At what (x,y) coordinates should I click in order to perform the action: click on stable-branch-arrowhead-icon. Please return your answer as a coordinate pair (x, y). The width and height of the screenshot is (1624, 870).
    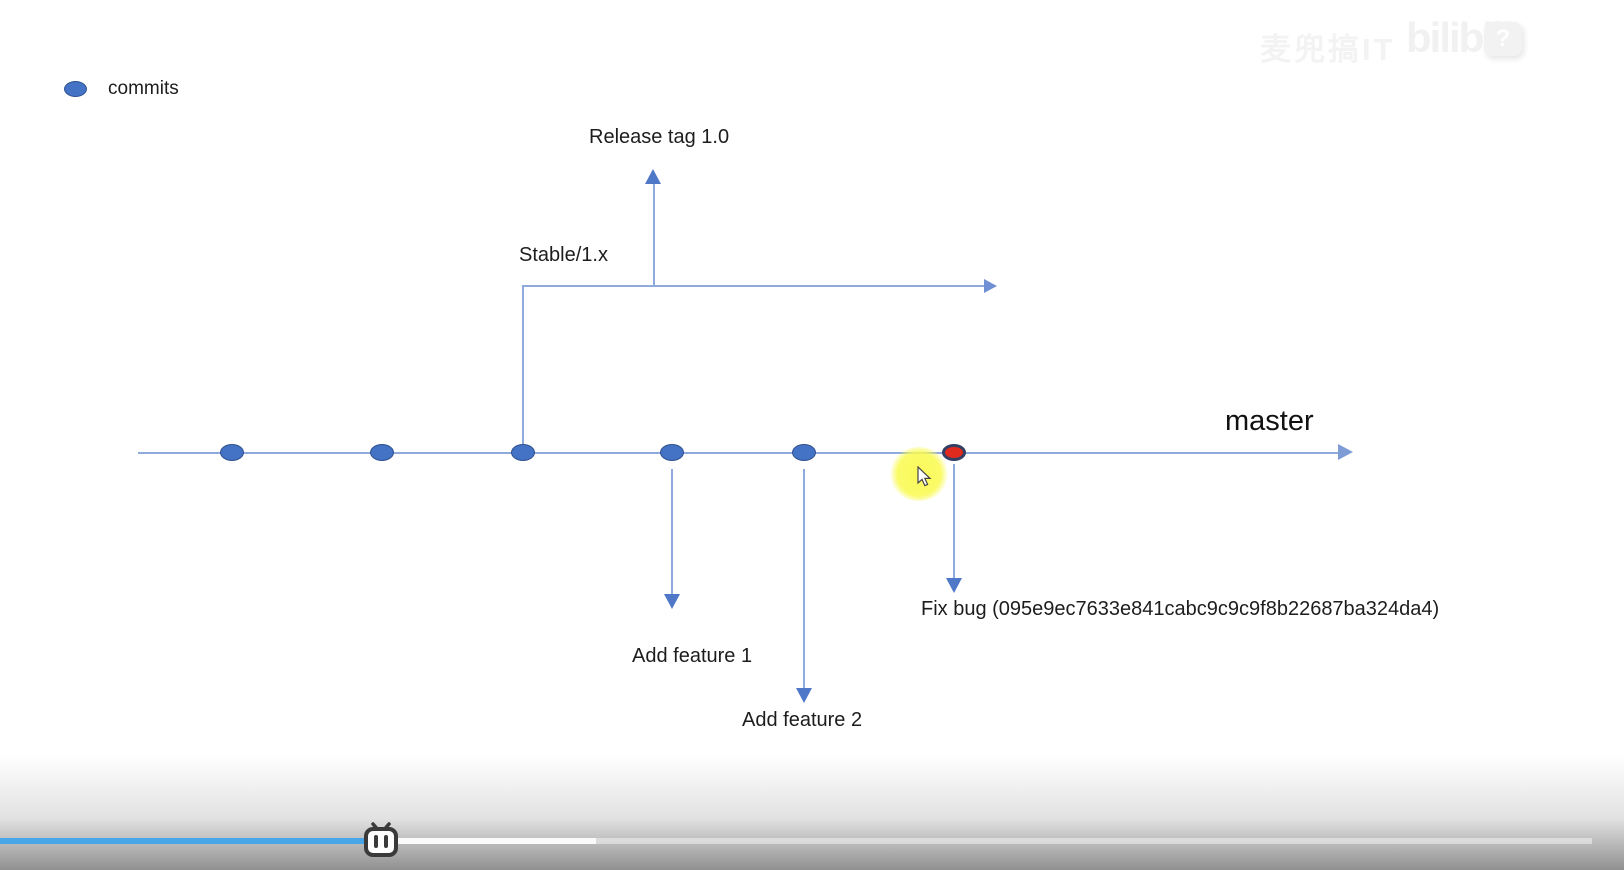
    Looking at the image, I should click on (990, 286).